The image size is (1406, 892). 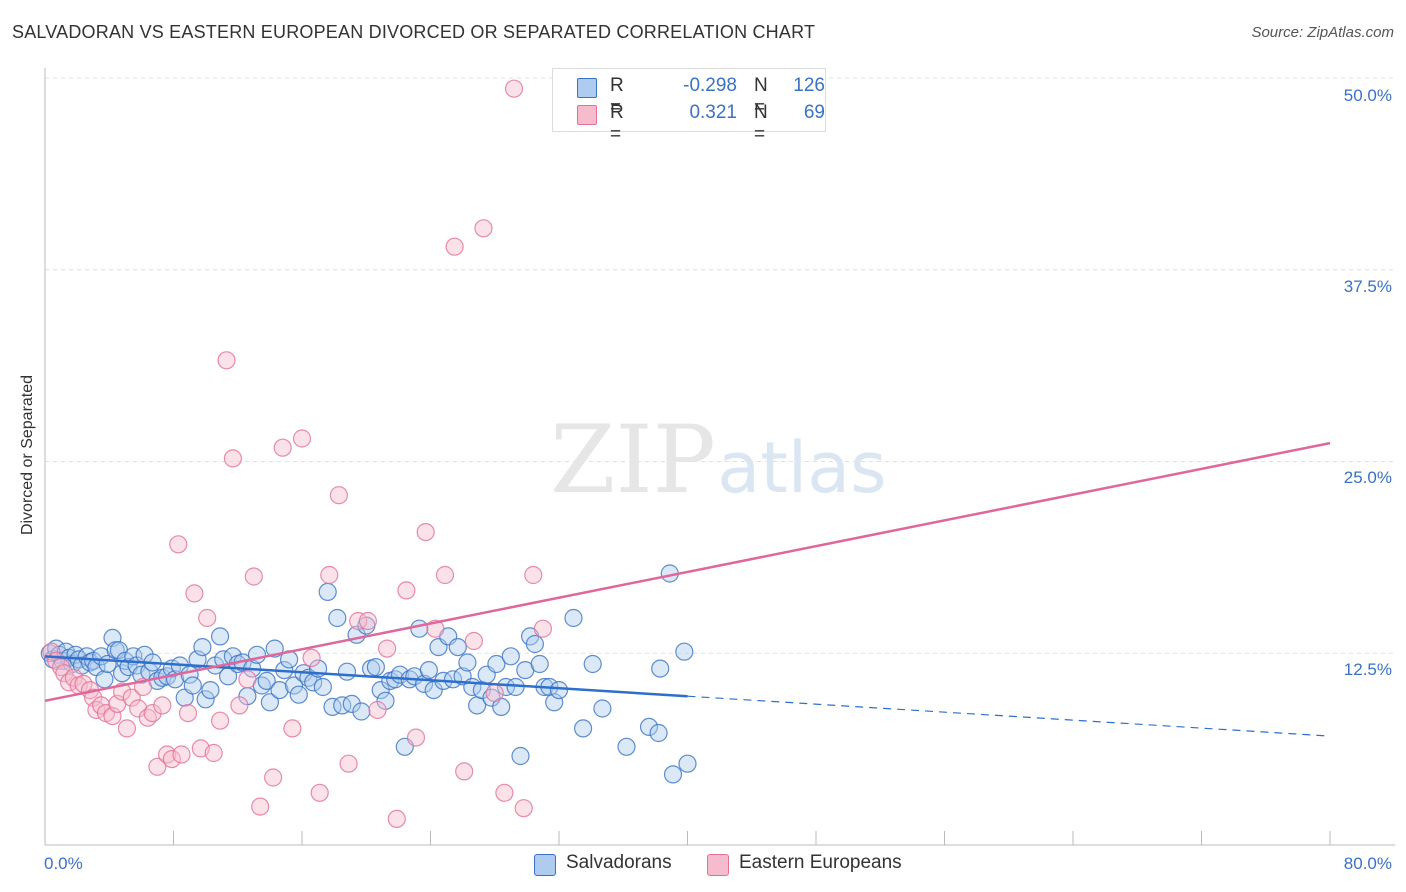 I want to click on salvadorans-trend-extension, so click(x=1009, y=716).